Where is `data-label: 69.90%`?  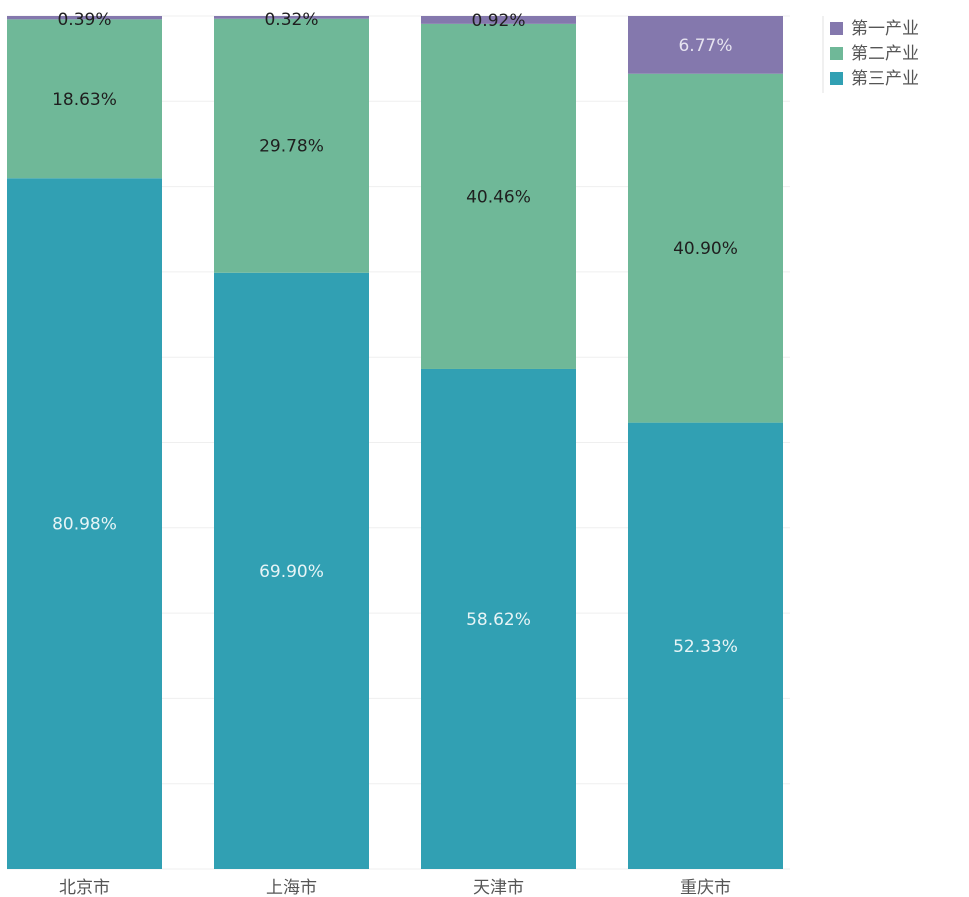
data-label: 69.90% is located at coordinates (291, 572).